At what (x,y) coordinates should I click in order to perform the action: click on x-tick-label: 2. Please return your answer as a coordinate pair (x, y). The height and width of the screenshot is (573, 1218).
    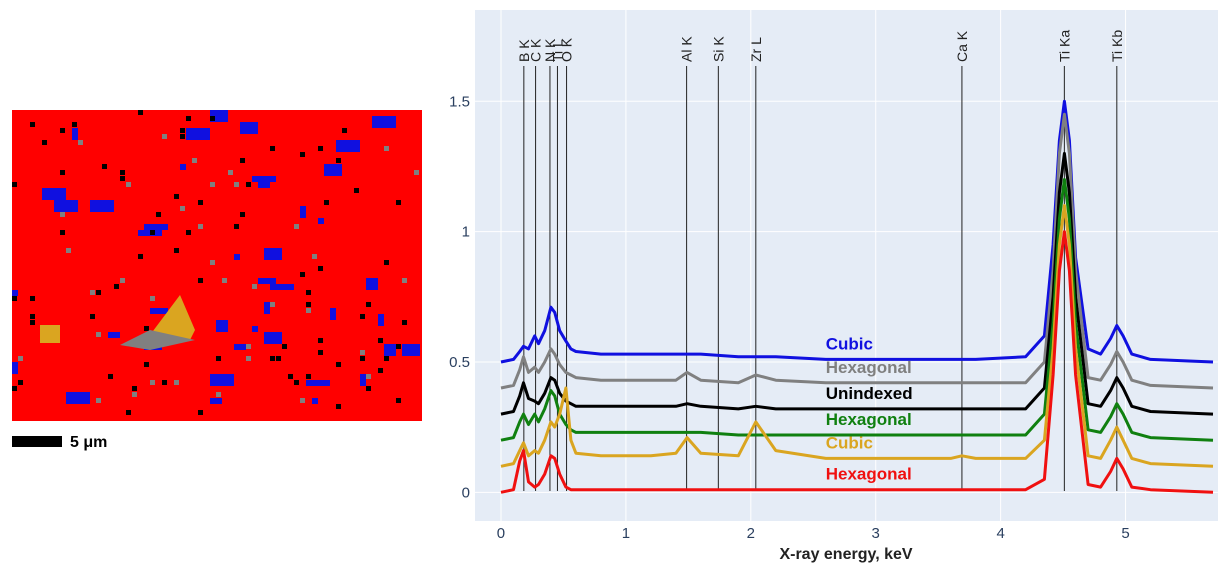
    Looking at the image, I should click on (751, 533).